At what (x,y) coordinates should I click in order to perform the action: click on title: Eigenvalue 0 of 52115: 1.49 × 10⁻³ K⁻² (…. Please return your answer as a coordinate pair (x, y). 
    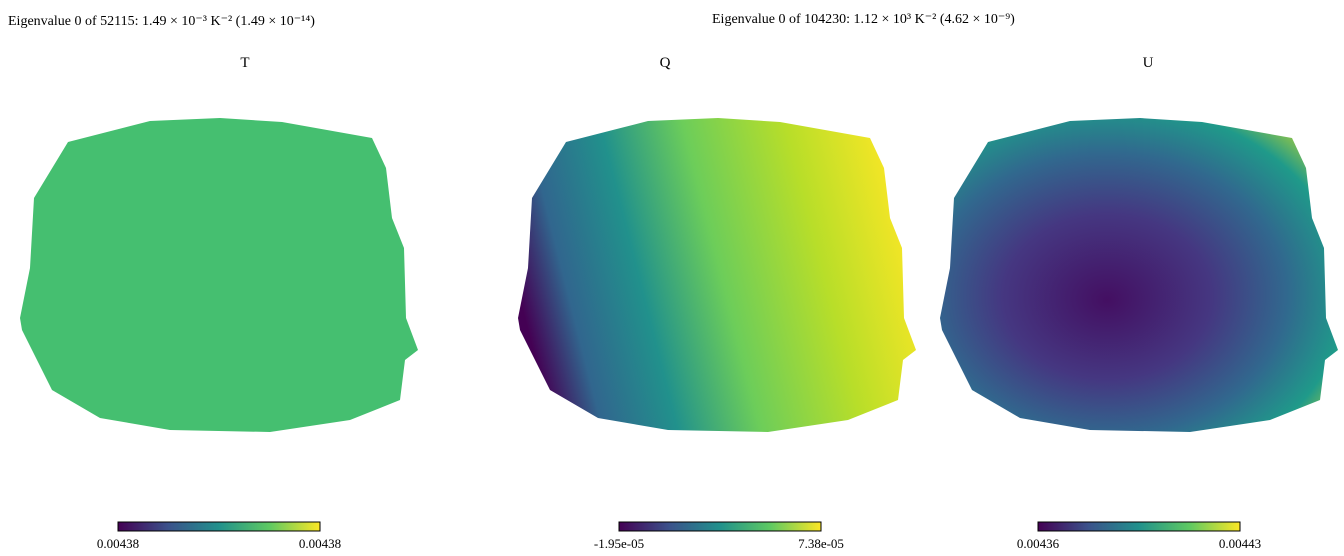
    Looking at the image, I should click on (161, 21).